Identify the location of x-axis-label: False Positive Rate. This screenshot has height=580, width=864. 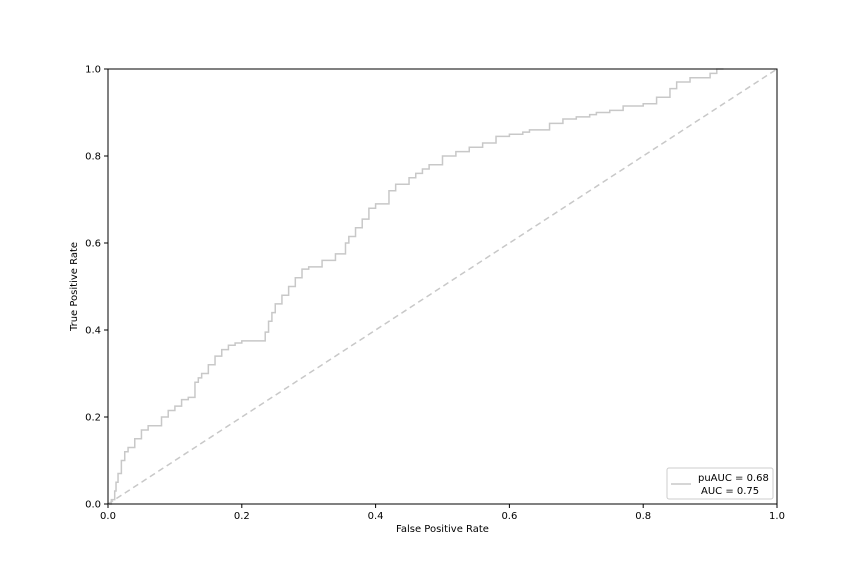
(442, 529).